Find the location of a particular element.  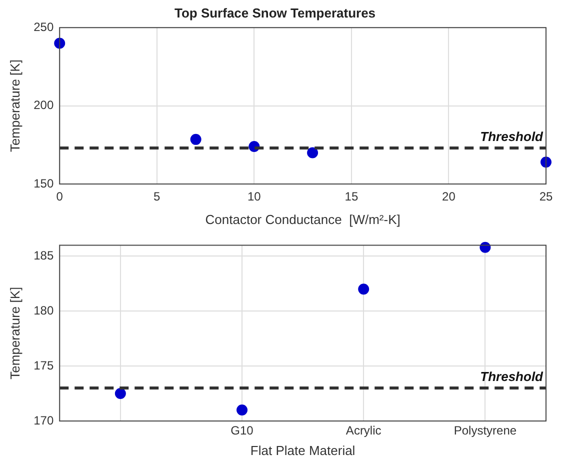

y-tick-label: 180 is located at coordinates (44, 310).